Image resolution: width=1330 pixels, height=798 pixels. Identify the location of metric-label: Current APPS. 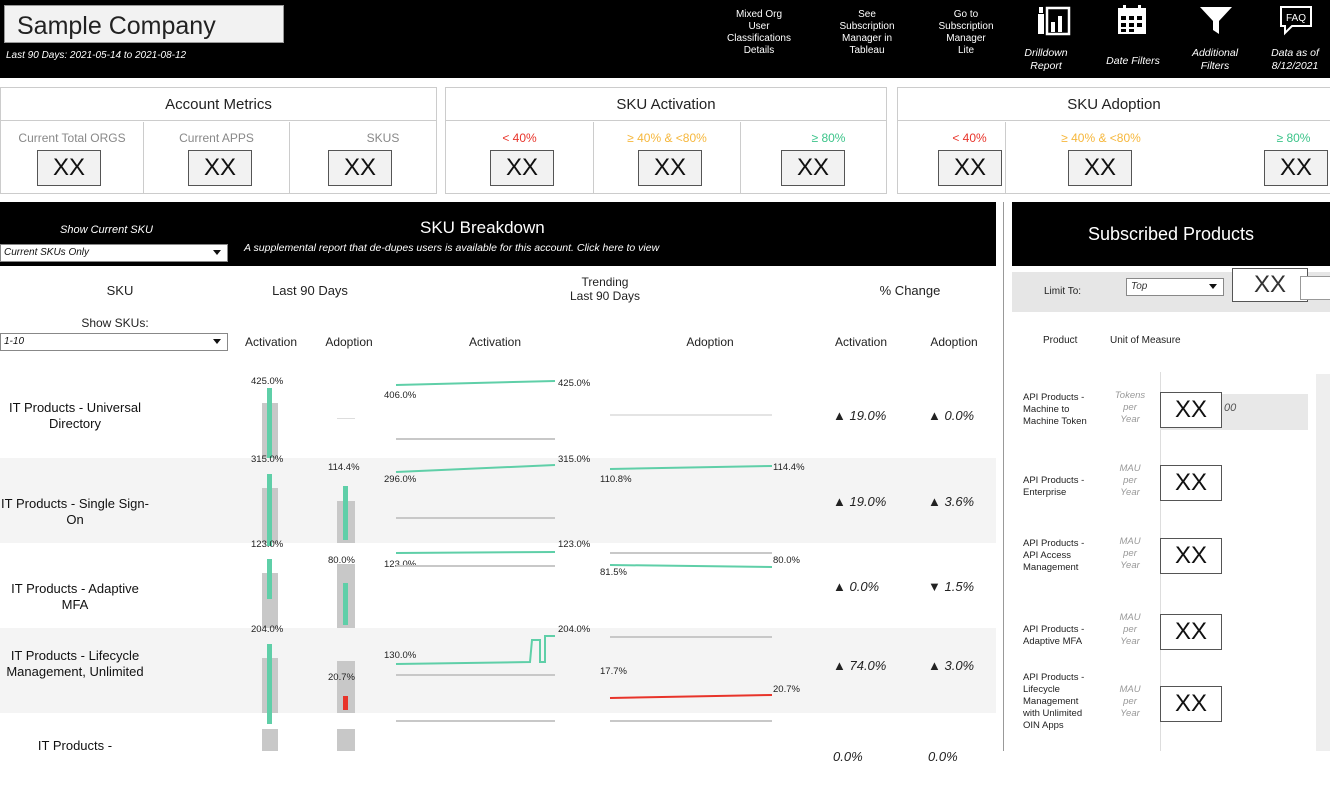
(216, 138).